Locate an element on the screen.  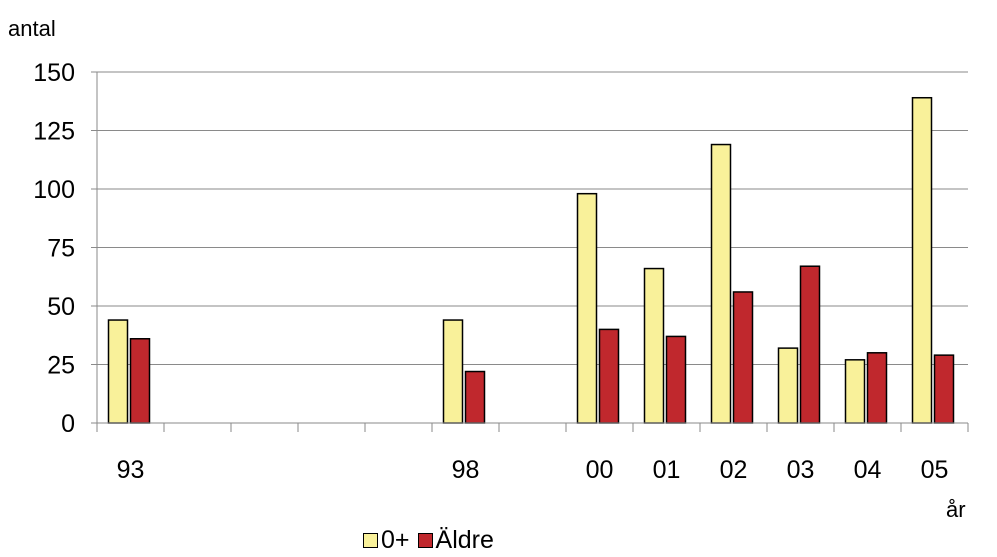
y-tick-label: 75 is located at coordinates (61, 249).